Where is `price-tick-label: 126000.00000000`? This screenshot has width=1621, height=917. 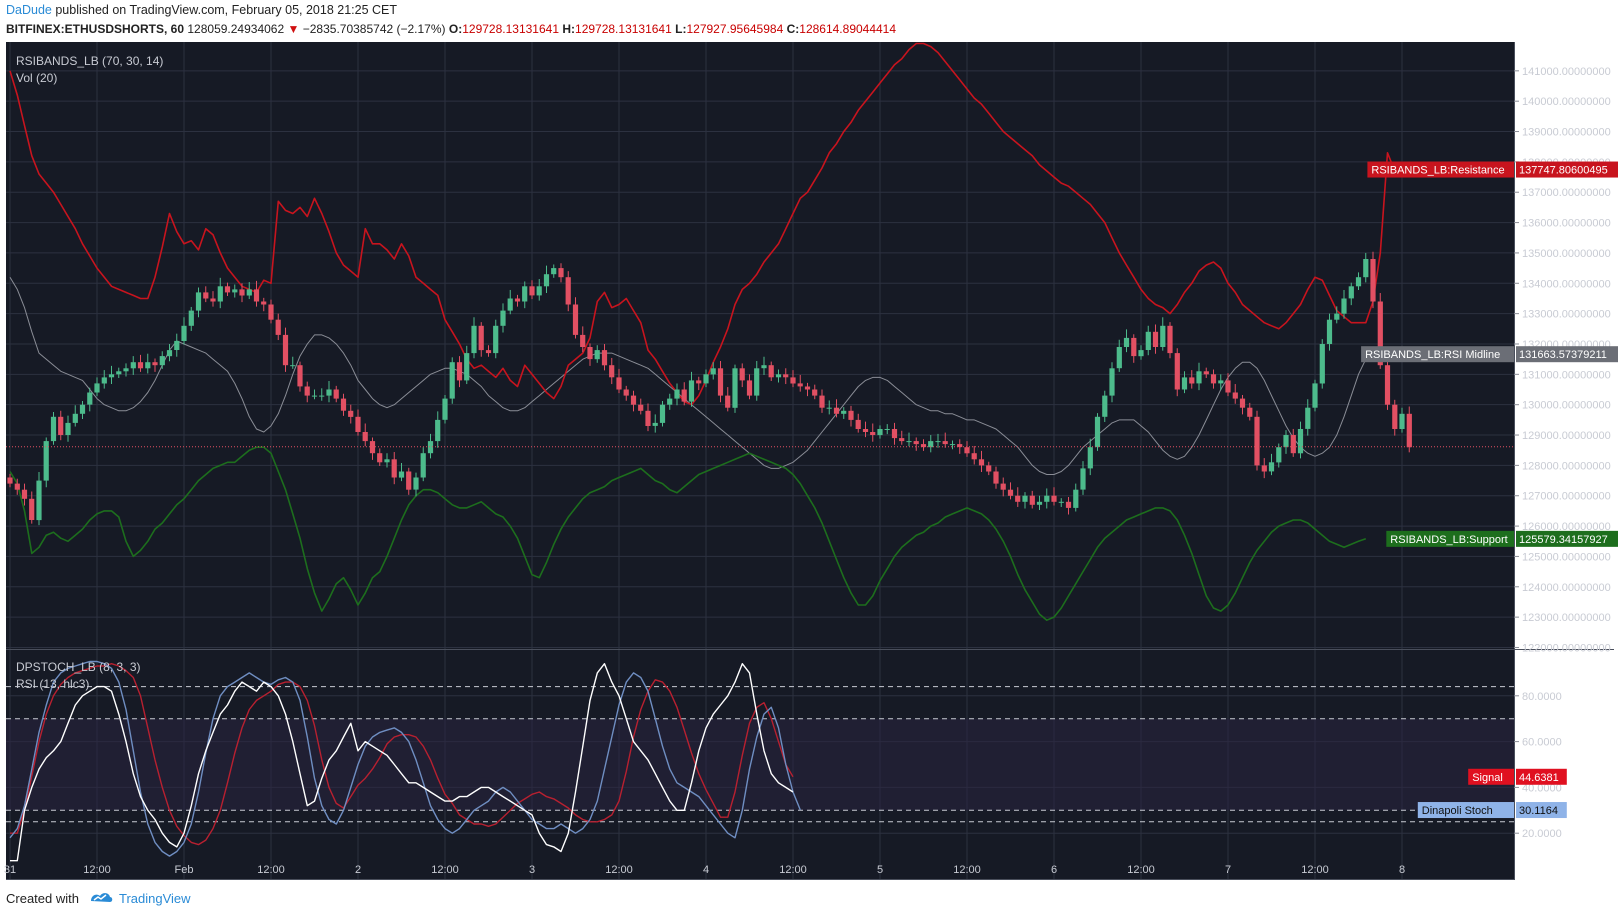
price-tick-label: 126000.00000000 is located at coordinates (1566, 527).